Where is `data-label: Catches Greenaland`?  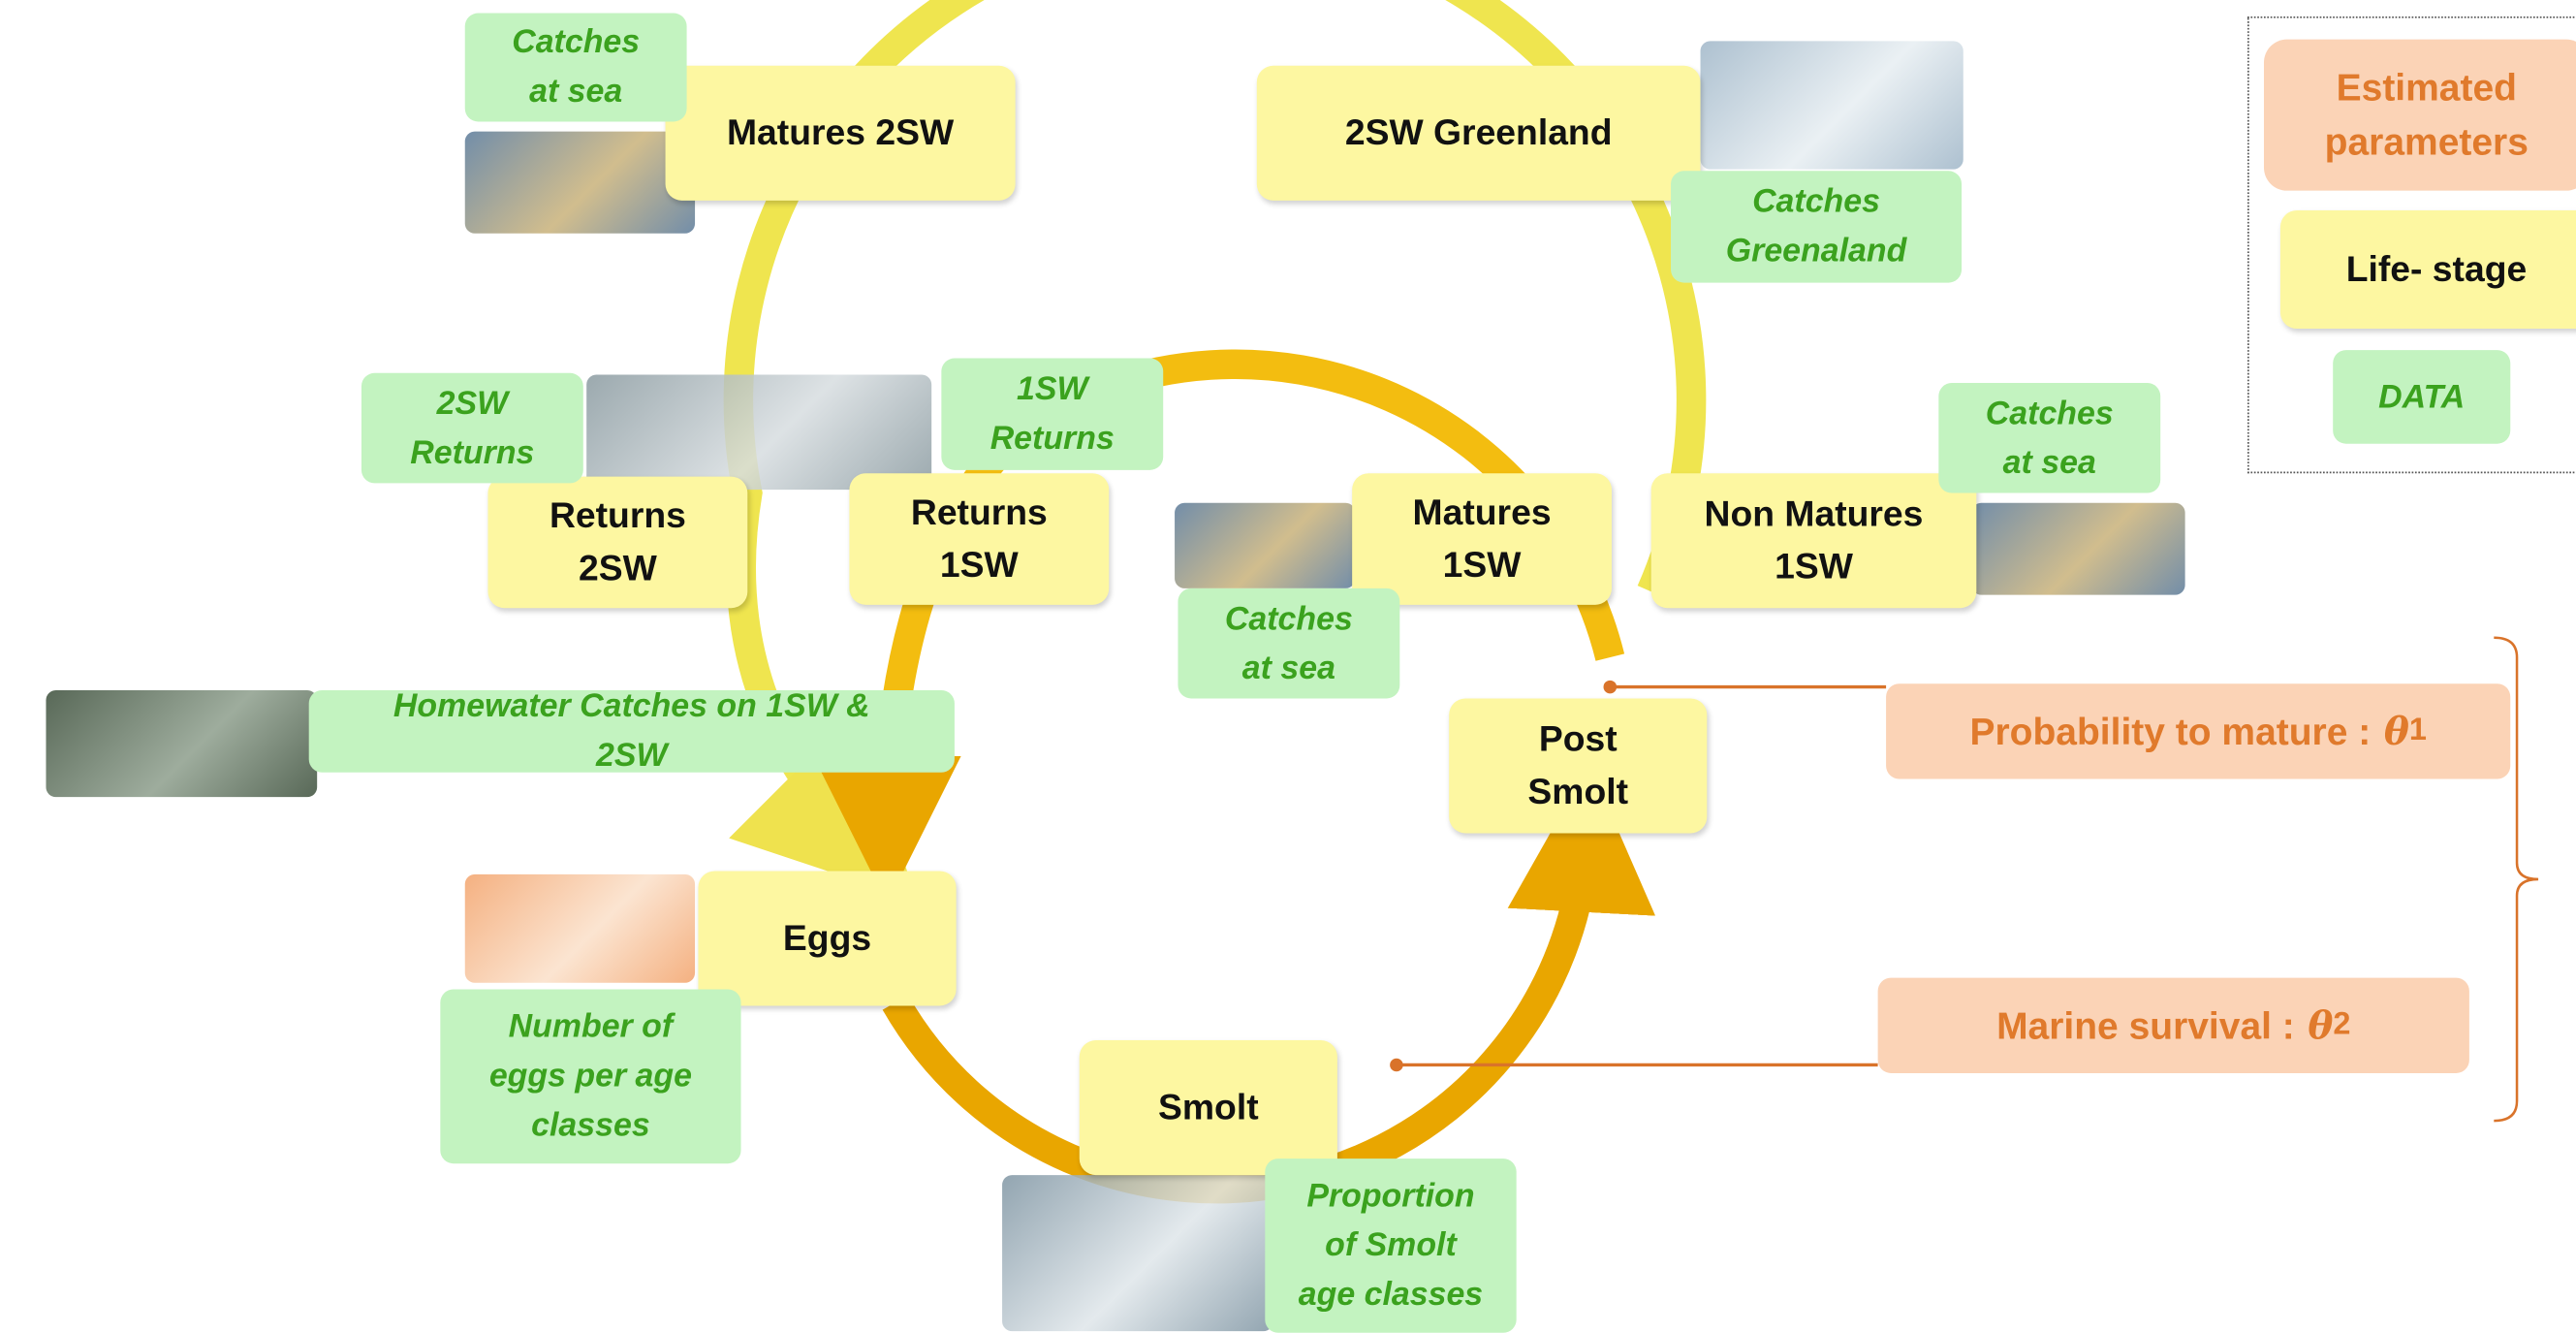 data-label: Catches Greenaland is located at coordinates (1817, 227).